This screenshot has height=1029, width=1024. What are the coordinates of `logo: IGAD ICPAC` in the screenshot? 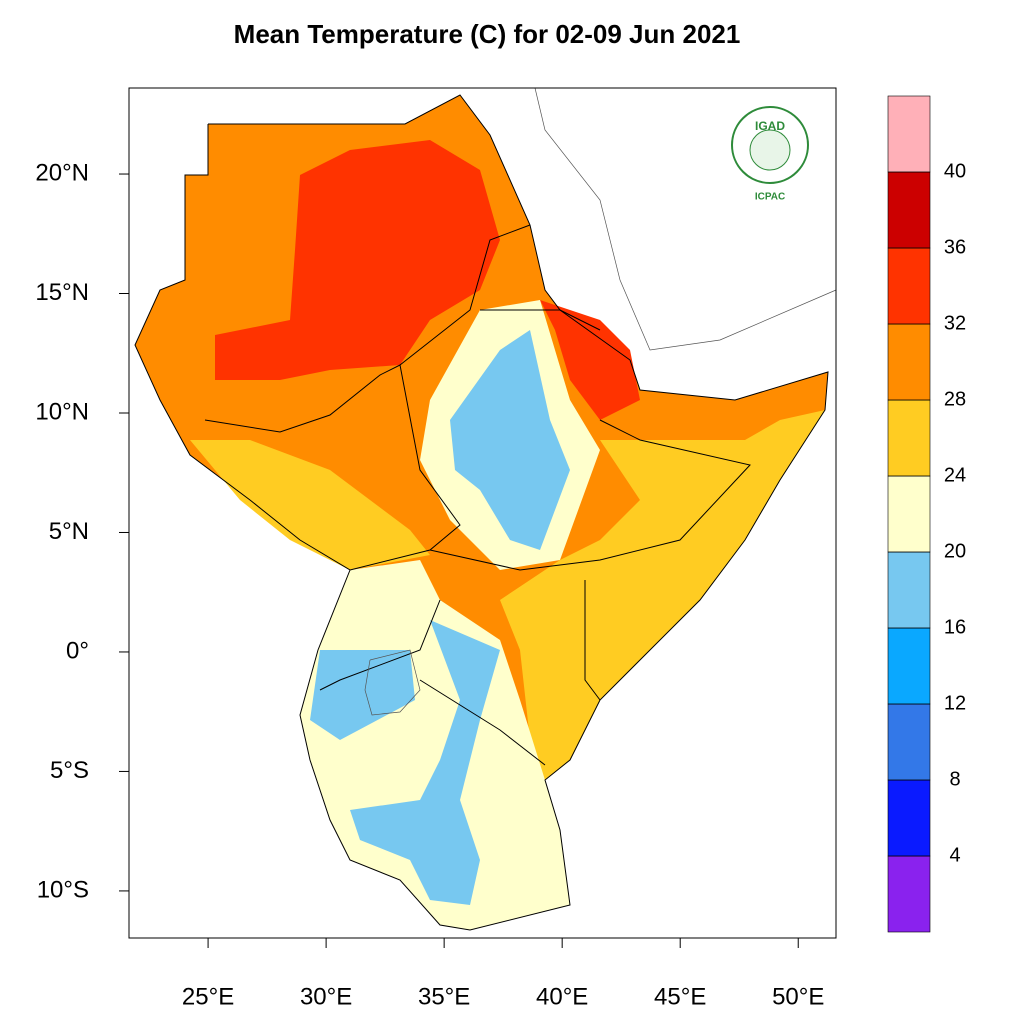 It's located at (770, 154).